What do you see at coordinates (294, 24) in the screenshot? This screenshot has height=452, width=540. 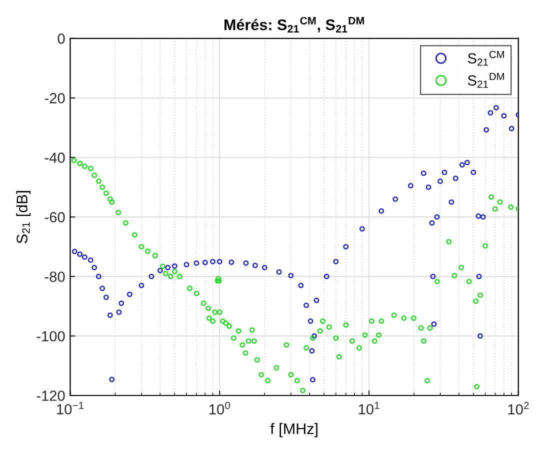 I see `chart-title: Mérés: S$_{21}$$^{CM}$, S$_{21}$$^{DM}$` at bounding box center [294, 24].